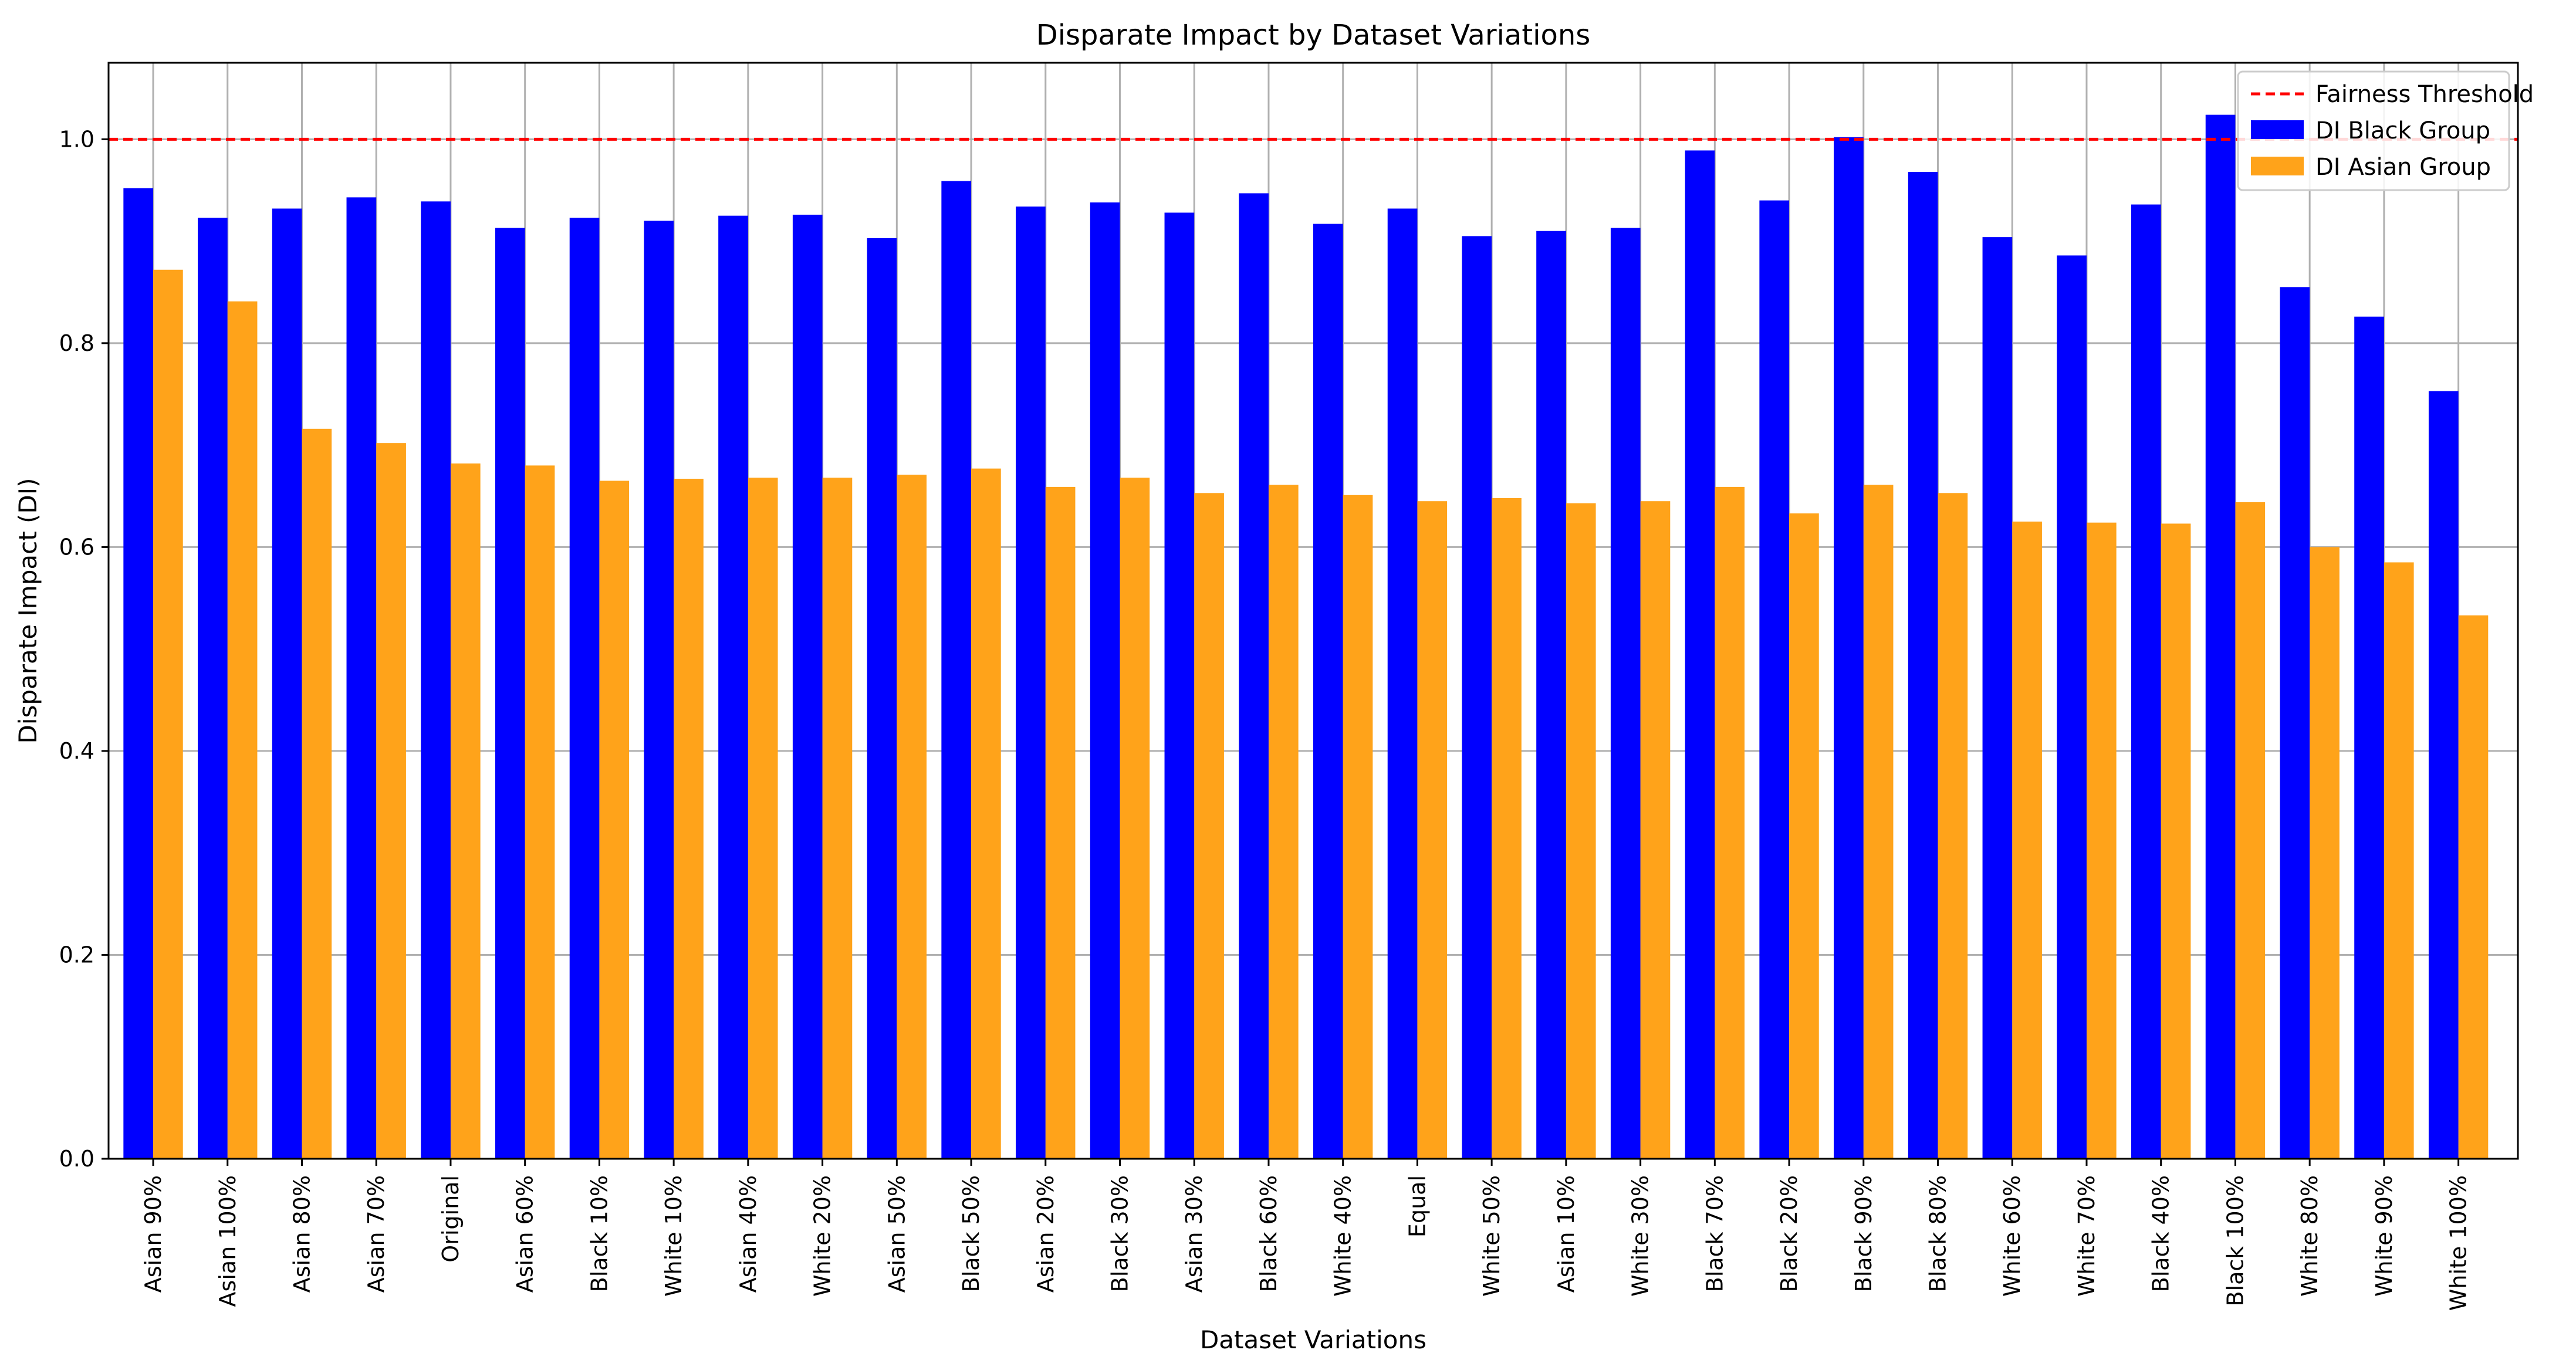 The image size is (2576, 1370). What do you see at coordinates (1269, 1233) in the screenshot?
I see `x-tick-label: Black 60%` at bounding box center [1269, 1233].